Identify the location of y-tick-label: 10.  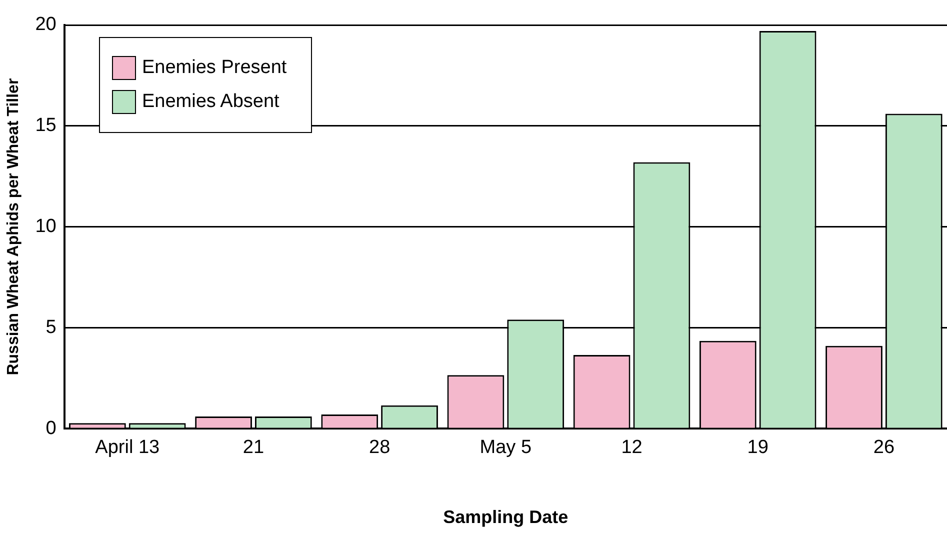
(45, 227).